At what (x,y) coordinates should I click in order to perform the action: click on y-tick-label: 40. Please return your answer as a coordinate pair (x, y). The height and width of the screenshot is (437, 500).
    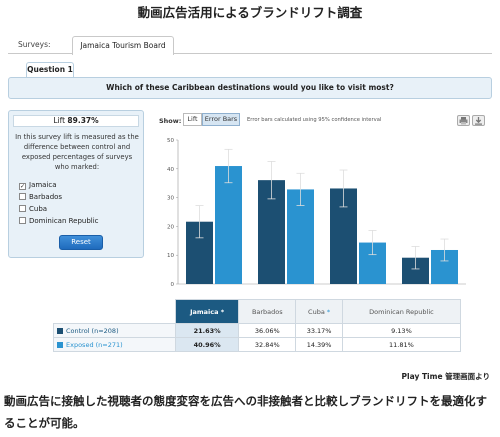
    Looking at the image, I should click on (170, 170).